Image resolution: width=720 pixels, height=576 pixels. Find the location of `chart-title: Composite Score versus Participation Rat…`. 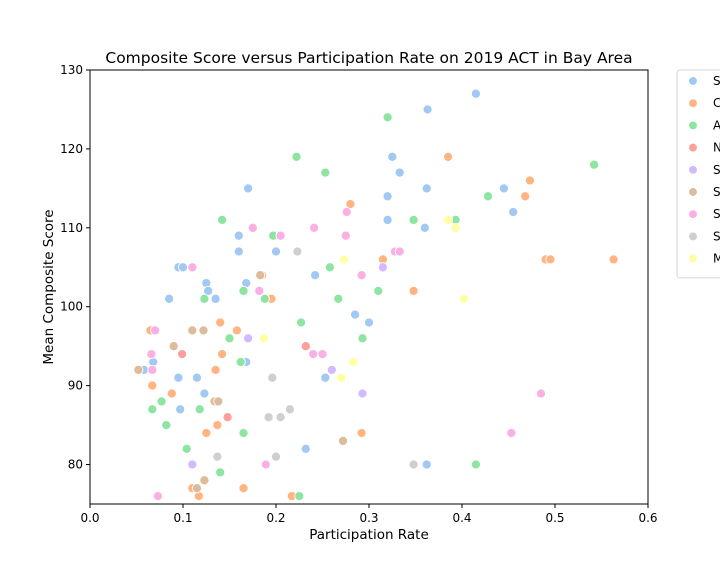

chart-title: Composite Score versus Participation Rat… is located at coordinates (368, 58).